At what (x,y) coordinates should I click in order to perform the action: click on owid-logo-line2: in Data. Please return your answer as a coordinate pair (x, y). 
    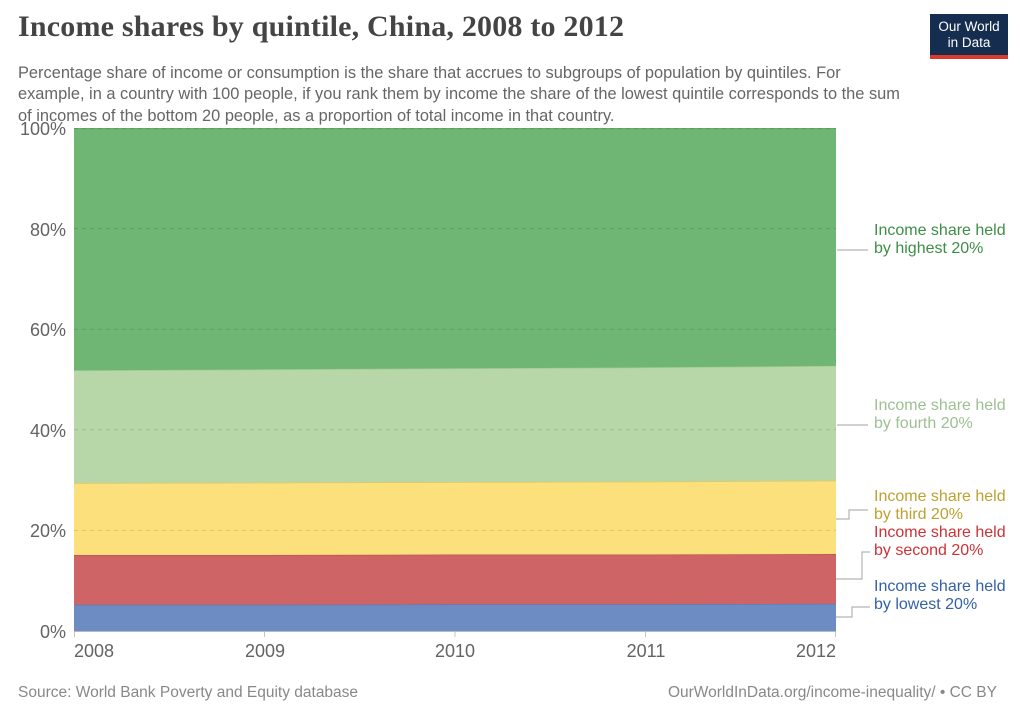
    Looking at the image, I should click on (969, 42).